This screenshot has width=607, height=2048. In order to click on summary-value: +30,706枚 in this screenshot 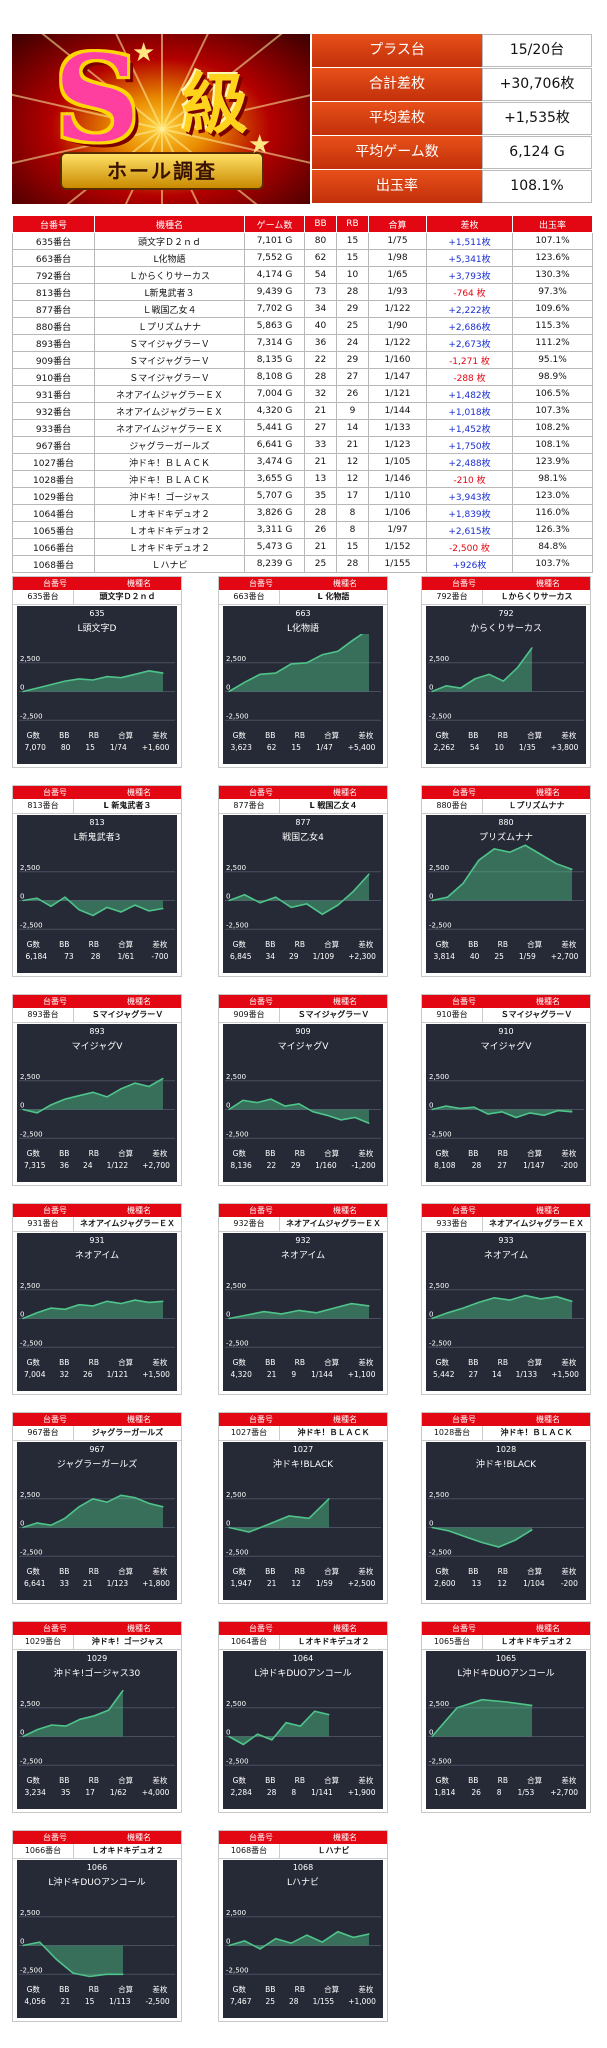, I will do `click(537, 84)`.